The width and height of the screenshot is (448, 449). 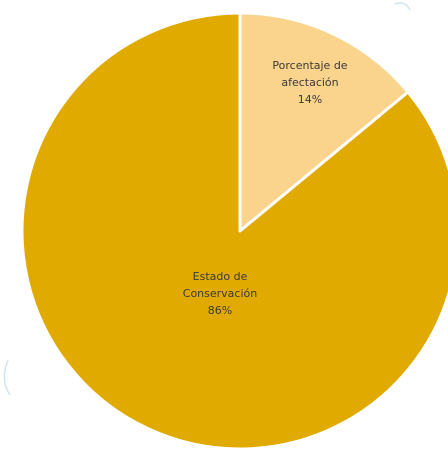 I want to click on decor-curve-top-right, so click(x=402, y=6).